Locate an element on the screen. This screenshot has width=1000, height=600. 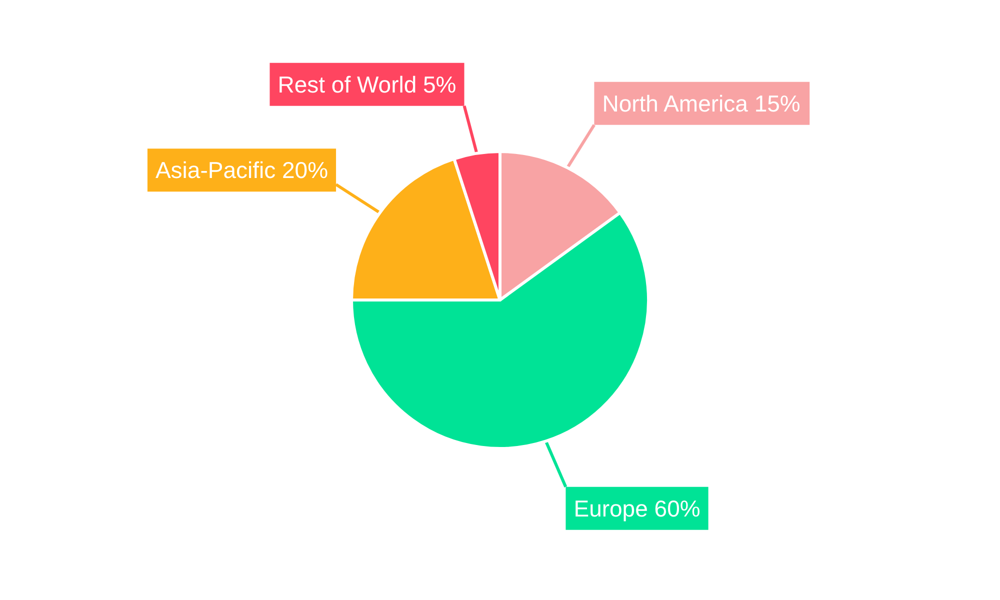
slice-label: Europe 60% is located at coordinates (637, 508).